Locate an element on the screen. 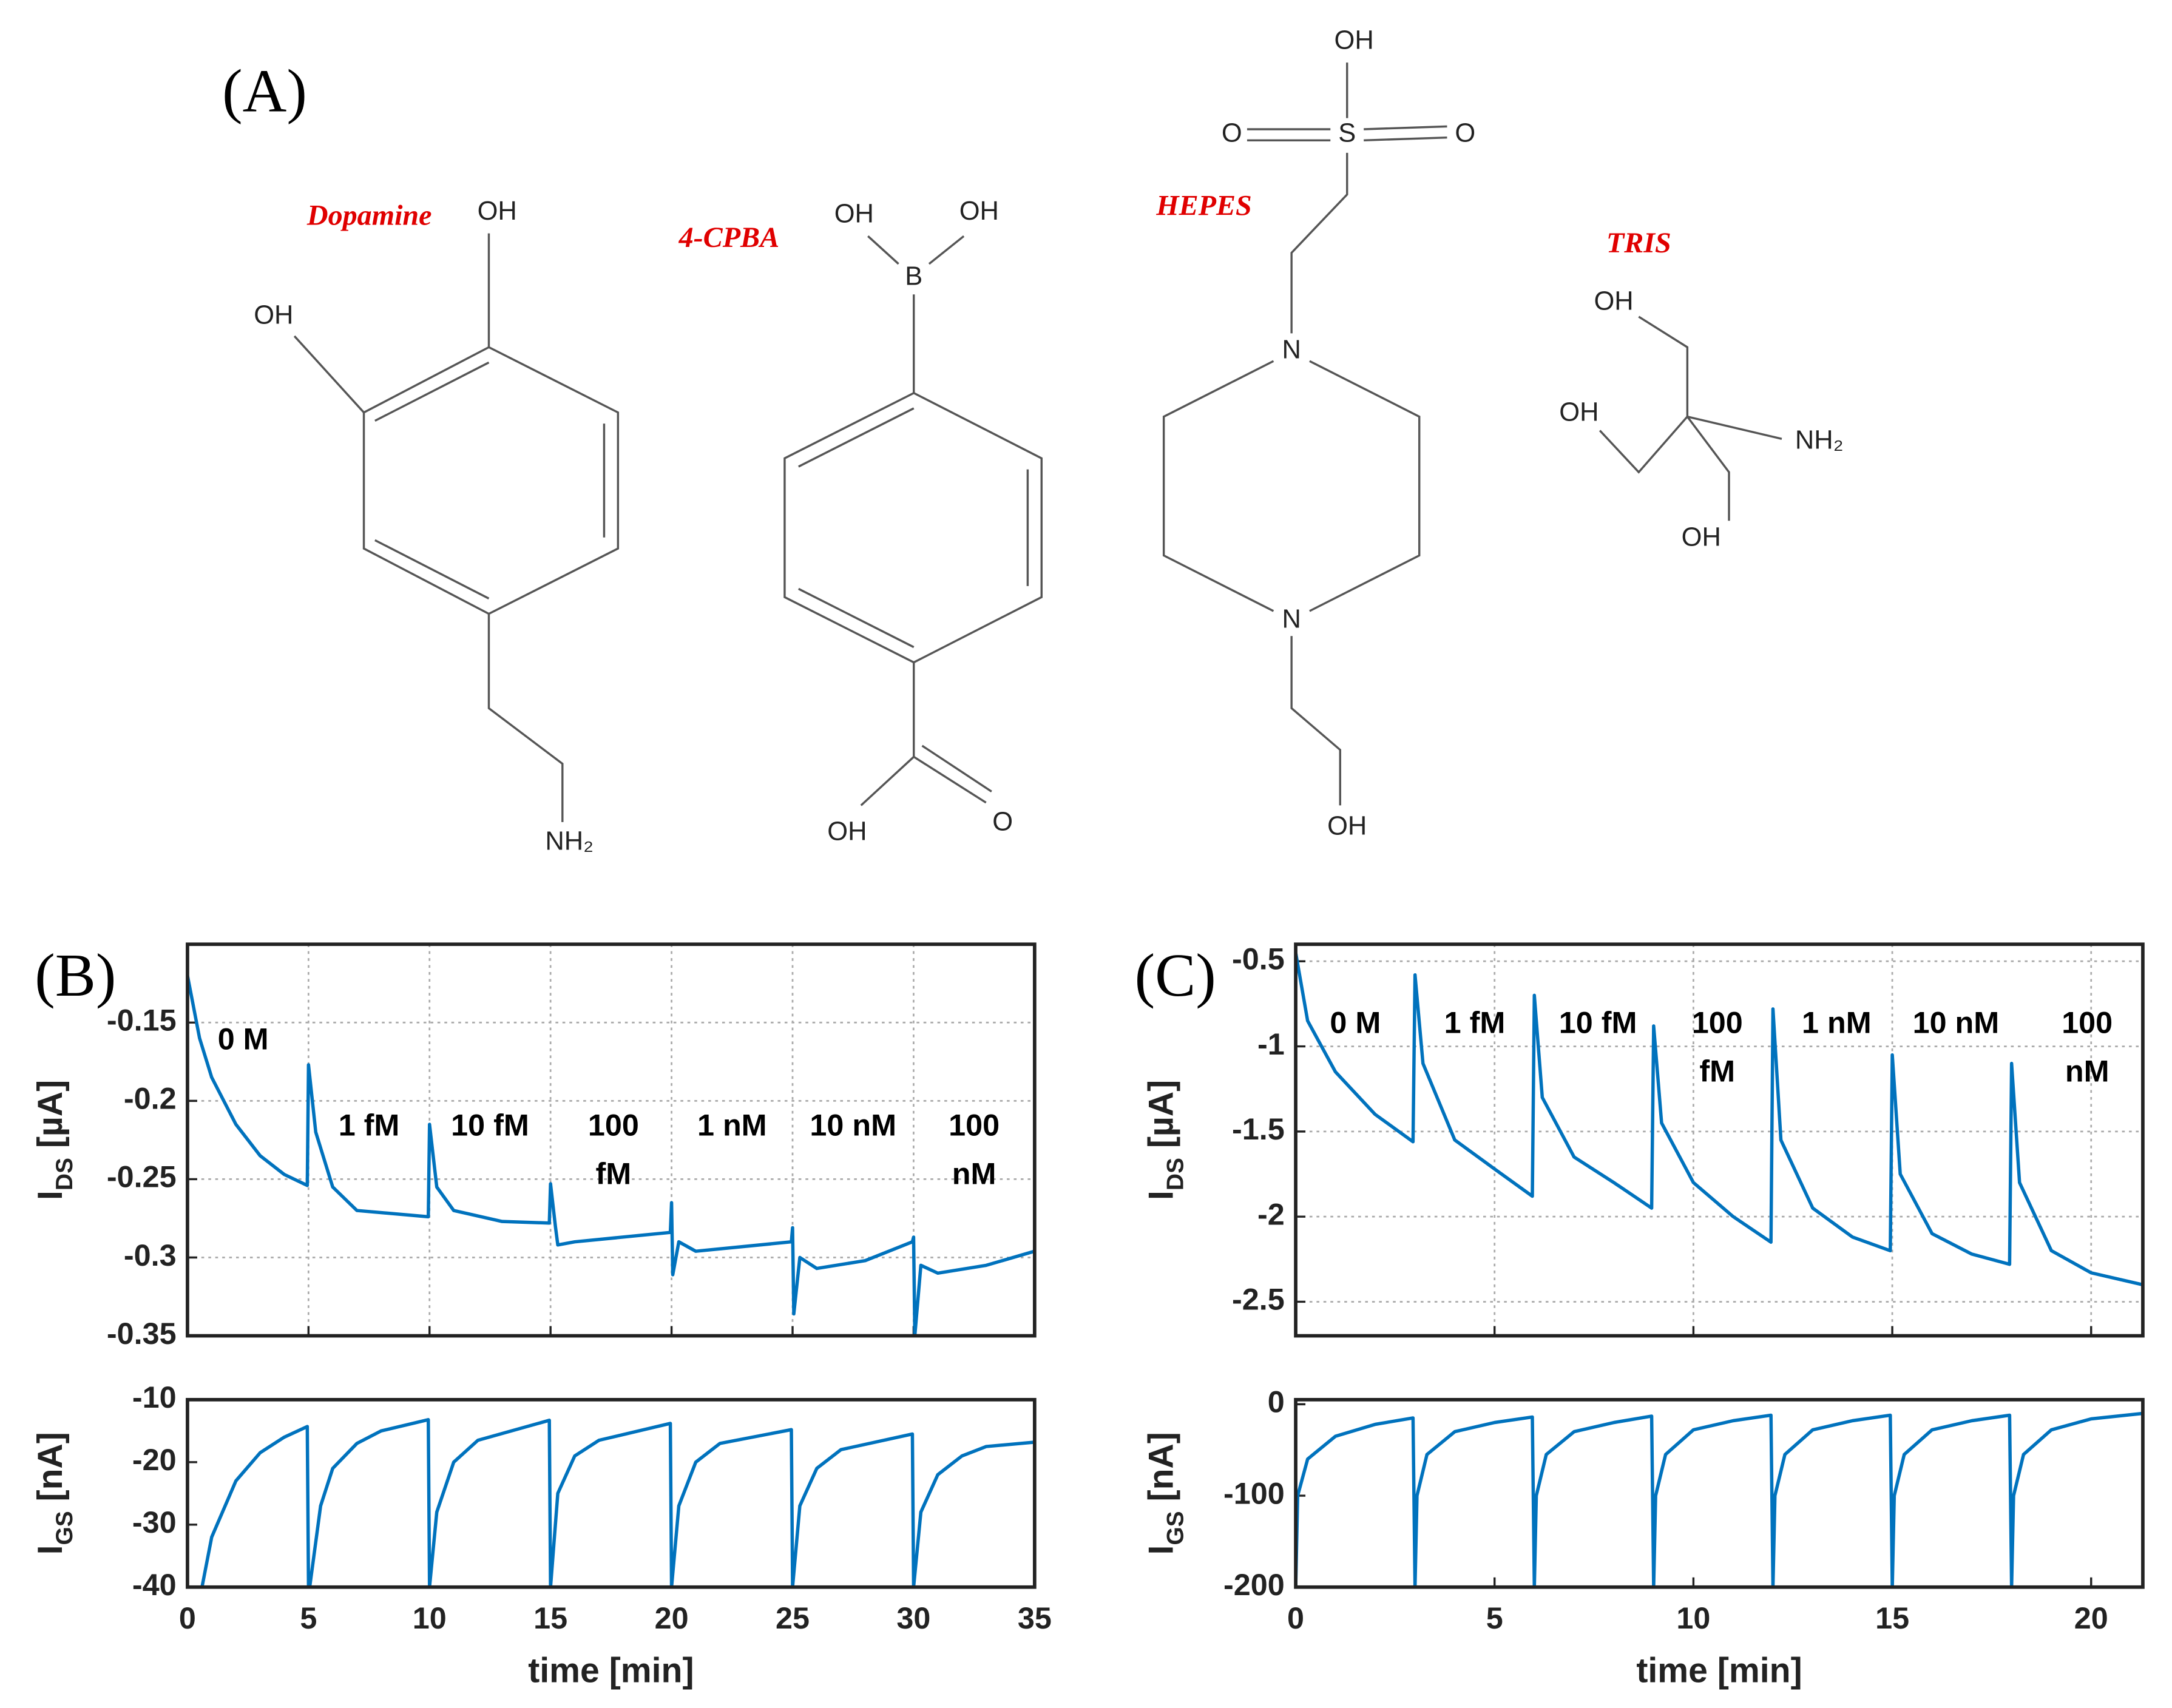 Image resolution: width=2172 pixels, height=1708 pixels. x-tick-label: 15 is located at coordinates (1892, 1618).